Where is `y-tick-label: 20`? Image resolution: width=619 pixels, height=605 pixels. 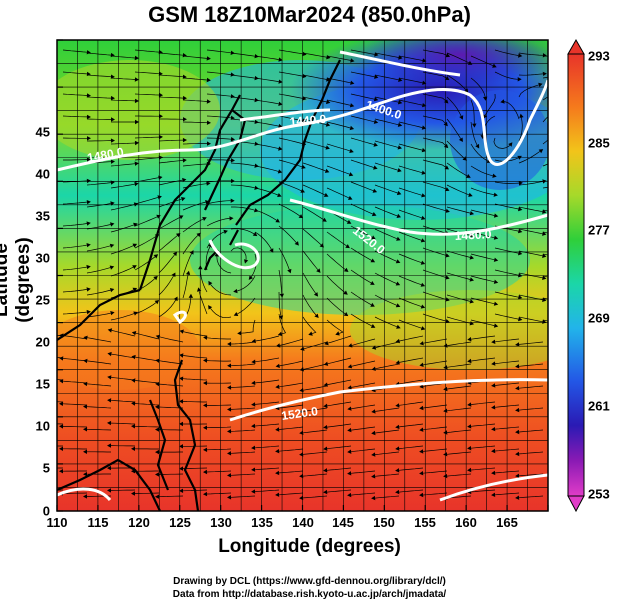
y-tick-label: 20 is located at coordinates (42, 342).